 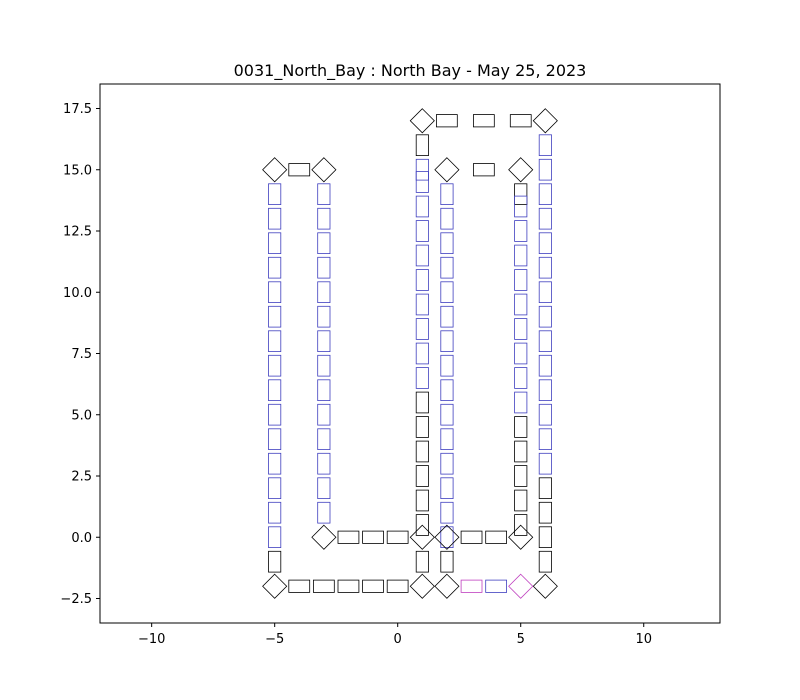 I want to click on y-tick-label: 7.5, so click(x=81, y=354).